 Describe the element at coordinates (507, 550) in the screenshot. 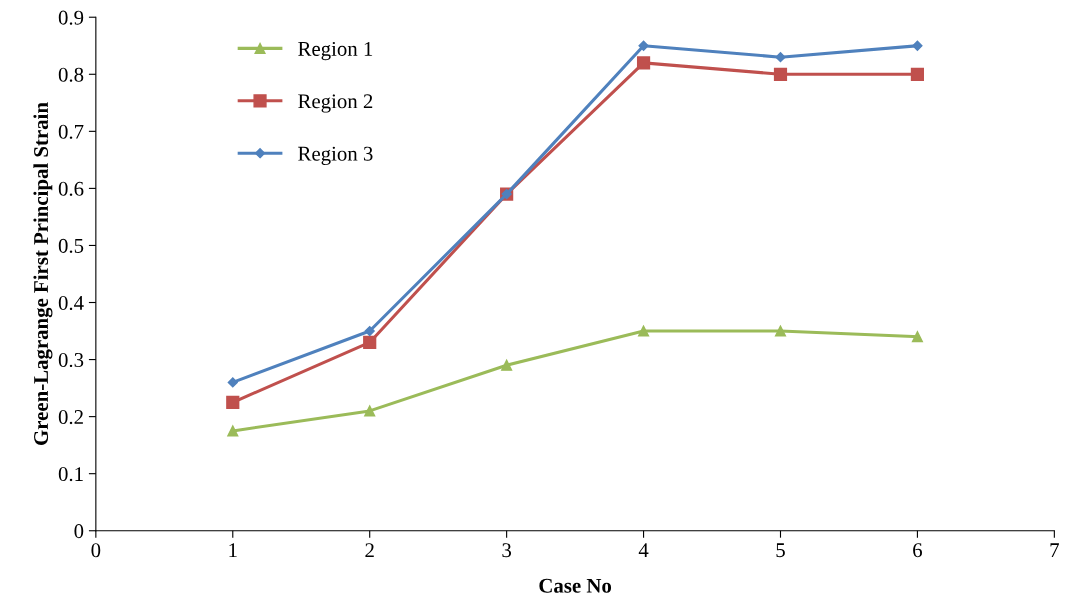

I see `x-tick-label: 3` at that location.